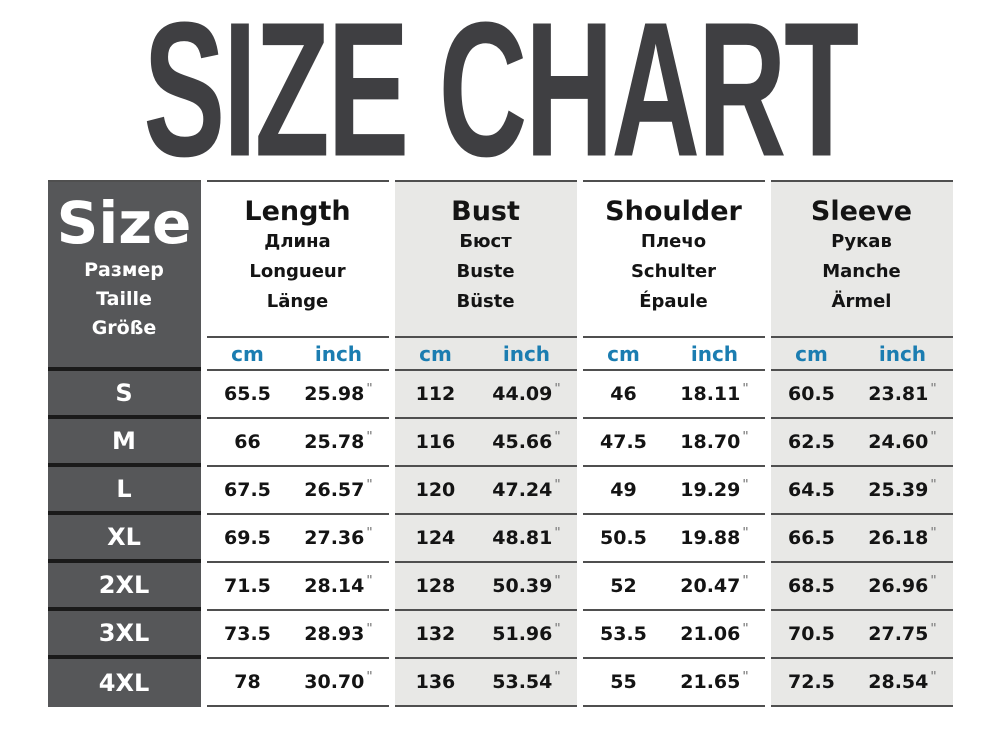  Describe the element at coordinates (124, 635) in the screenshot. I see `size-row-label-3xl: 3XL` at that location.